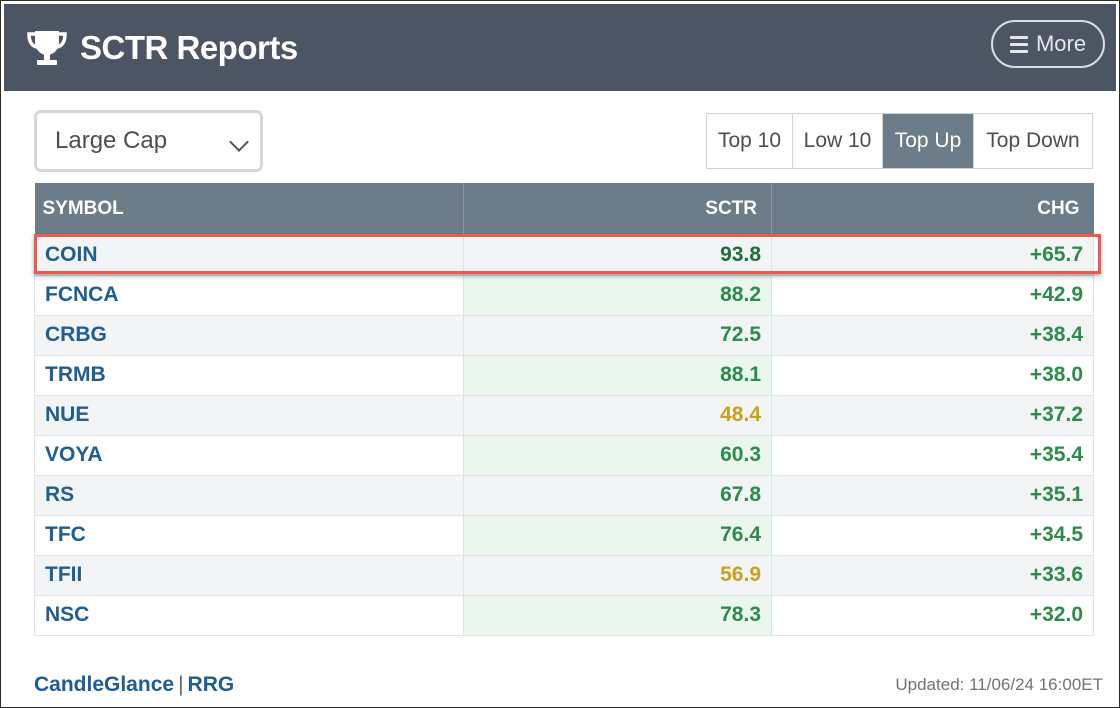 The height and width of the screenshot is (708, 1120). Describe the element at coordinates (239, 142) in the screenshot. I see `chevron-down-icon` at that location.